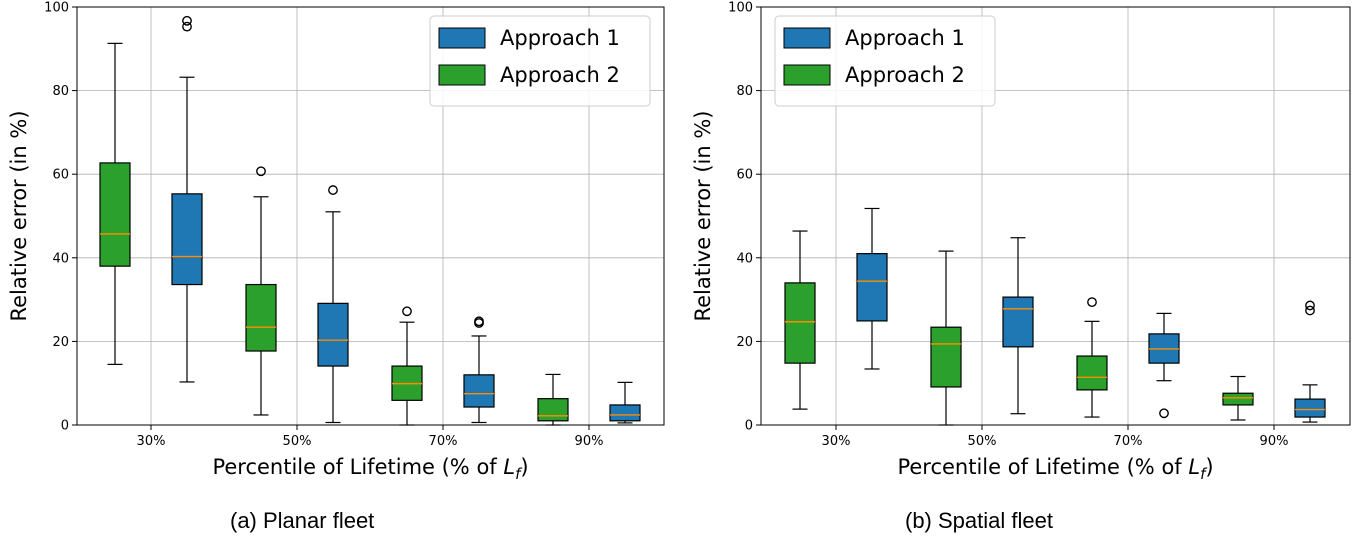 The image size is (1363, 546). I want to click on caption-planar-fleet: (a) Planar fleet, so click(302, 520).